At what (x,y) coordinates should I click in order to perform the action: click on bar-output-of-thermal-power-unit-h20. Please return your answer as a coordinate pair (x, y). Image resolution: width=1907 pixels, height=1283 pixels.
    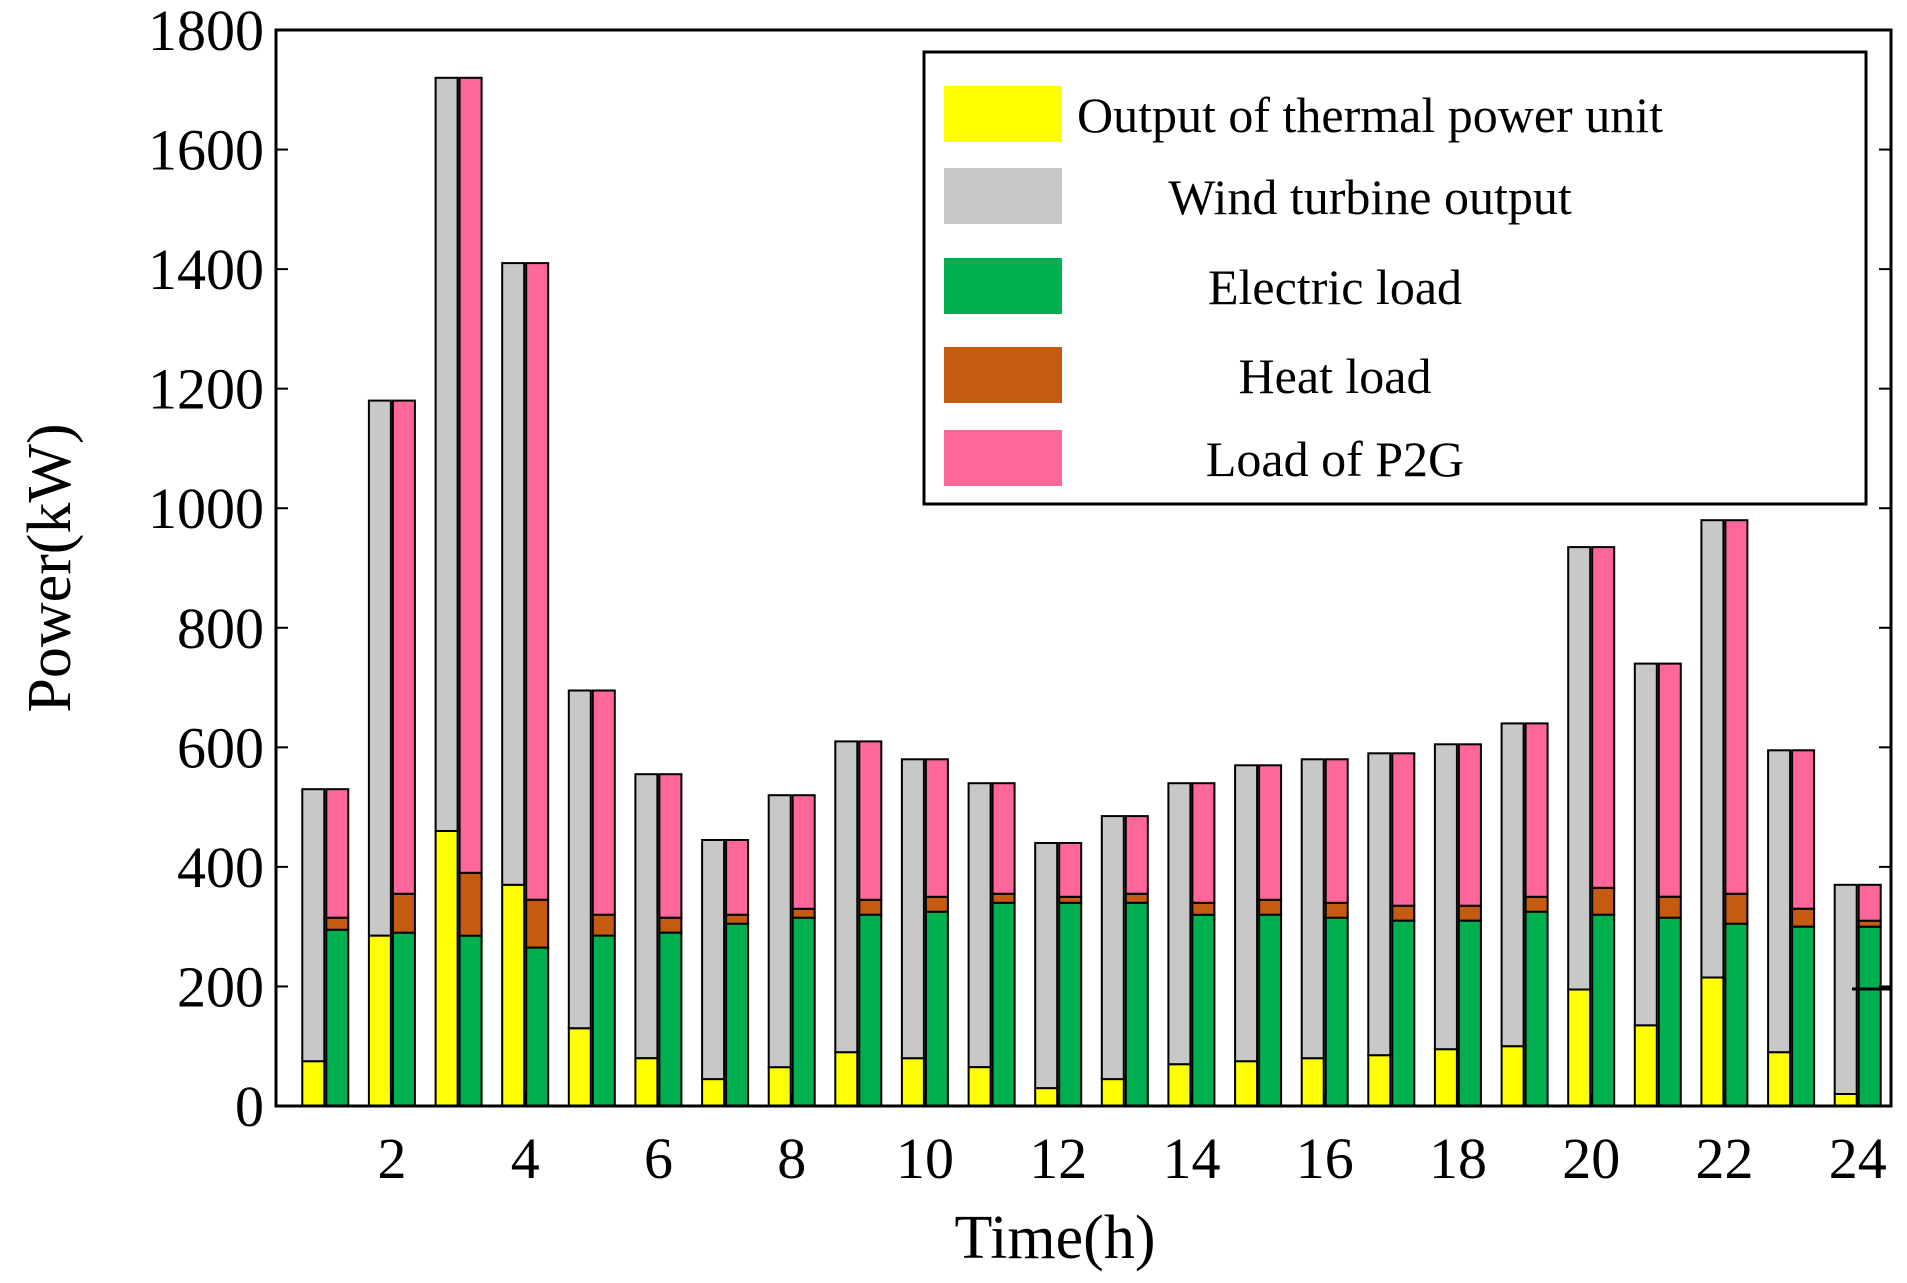
    Looking at the image, I should click on (1579, 1048).